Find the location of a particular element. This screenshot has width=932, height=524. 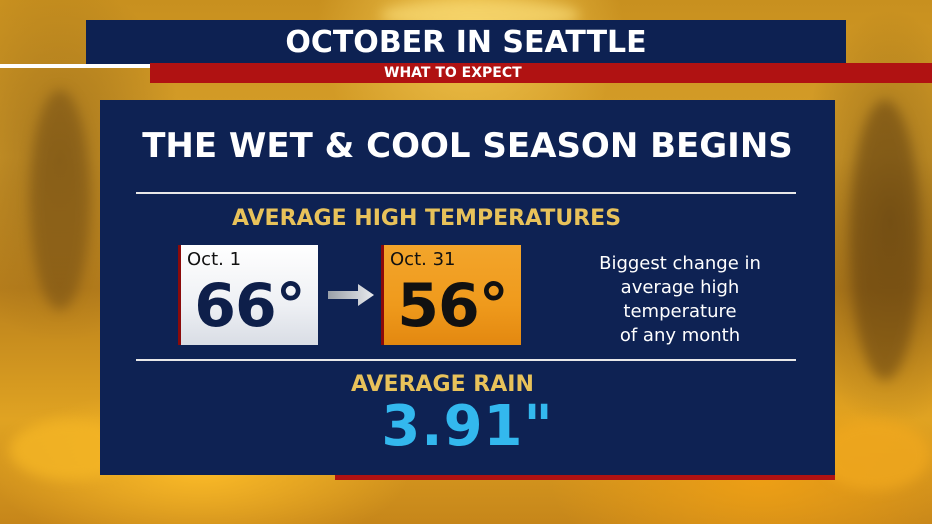

right-arrow-icon is located at coordinates (351, 295).